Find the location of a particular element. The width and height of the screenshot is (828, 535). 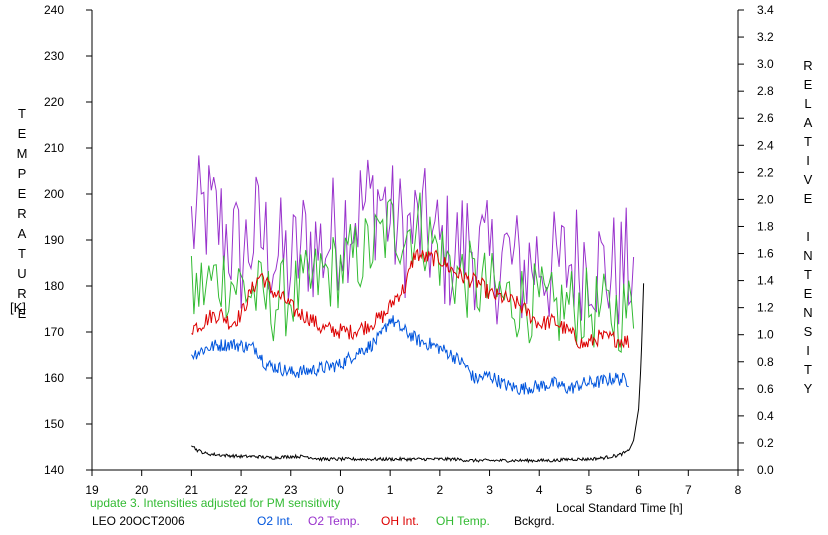

x-tick-label: 0 is located at coordinates (340, 490).